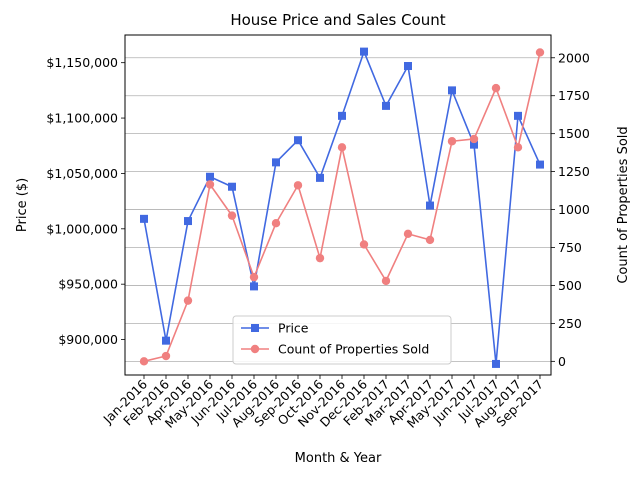 This screenshot has width=640, height=480. Describe the element at coordinates (82, 62) in the screenshot. I see `y-left-tick-label: $1,150,000` at that location.